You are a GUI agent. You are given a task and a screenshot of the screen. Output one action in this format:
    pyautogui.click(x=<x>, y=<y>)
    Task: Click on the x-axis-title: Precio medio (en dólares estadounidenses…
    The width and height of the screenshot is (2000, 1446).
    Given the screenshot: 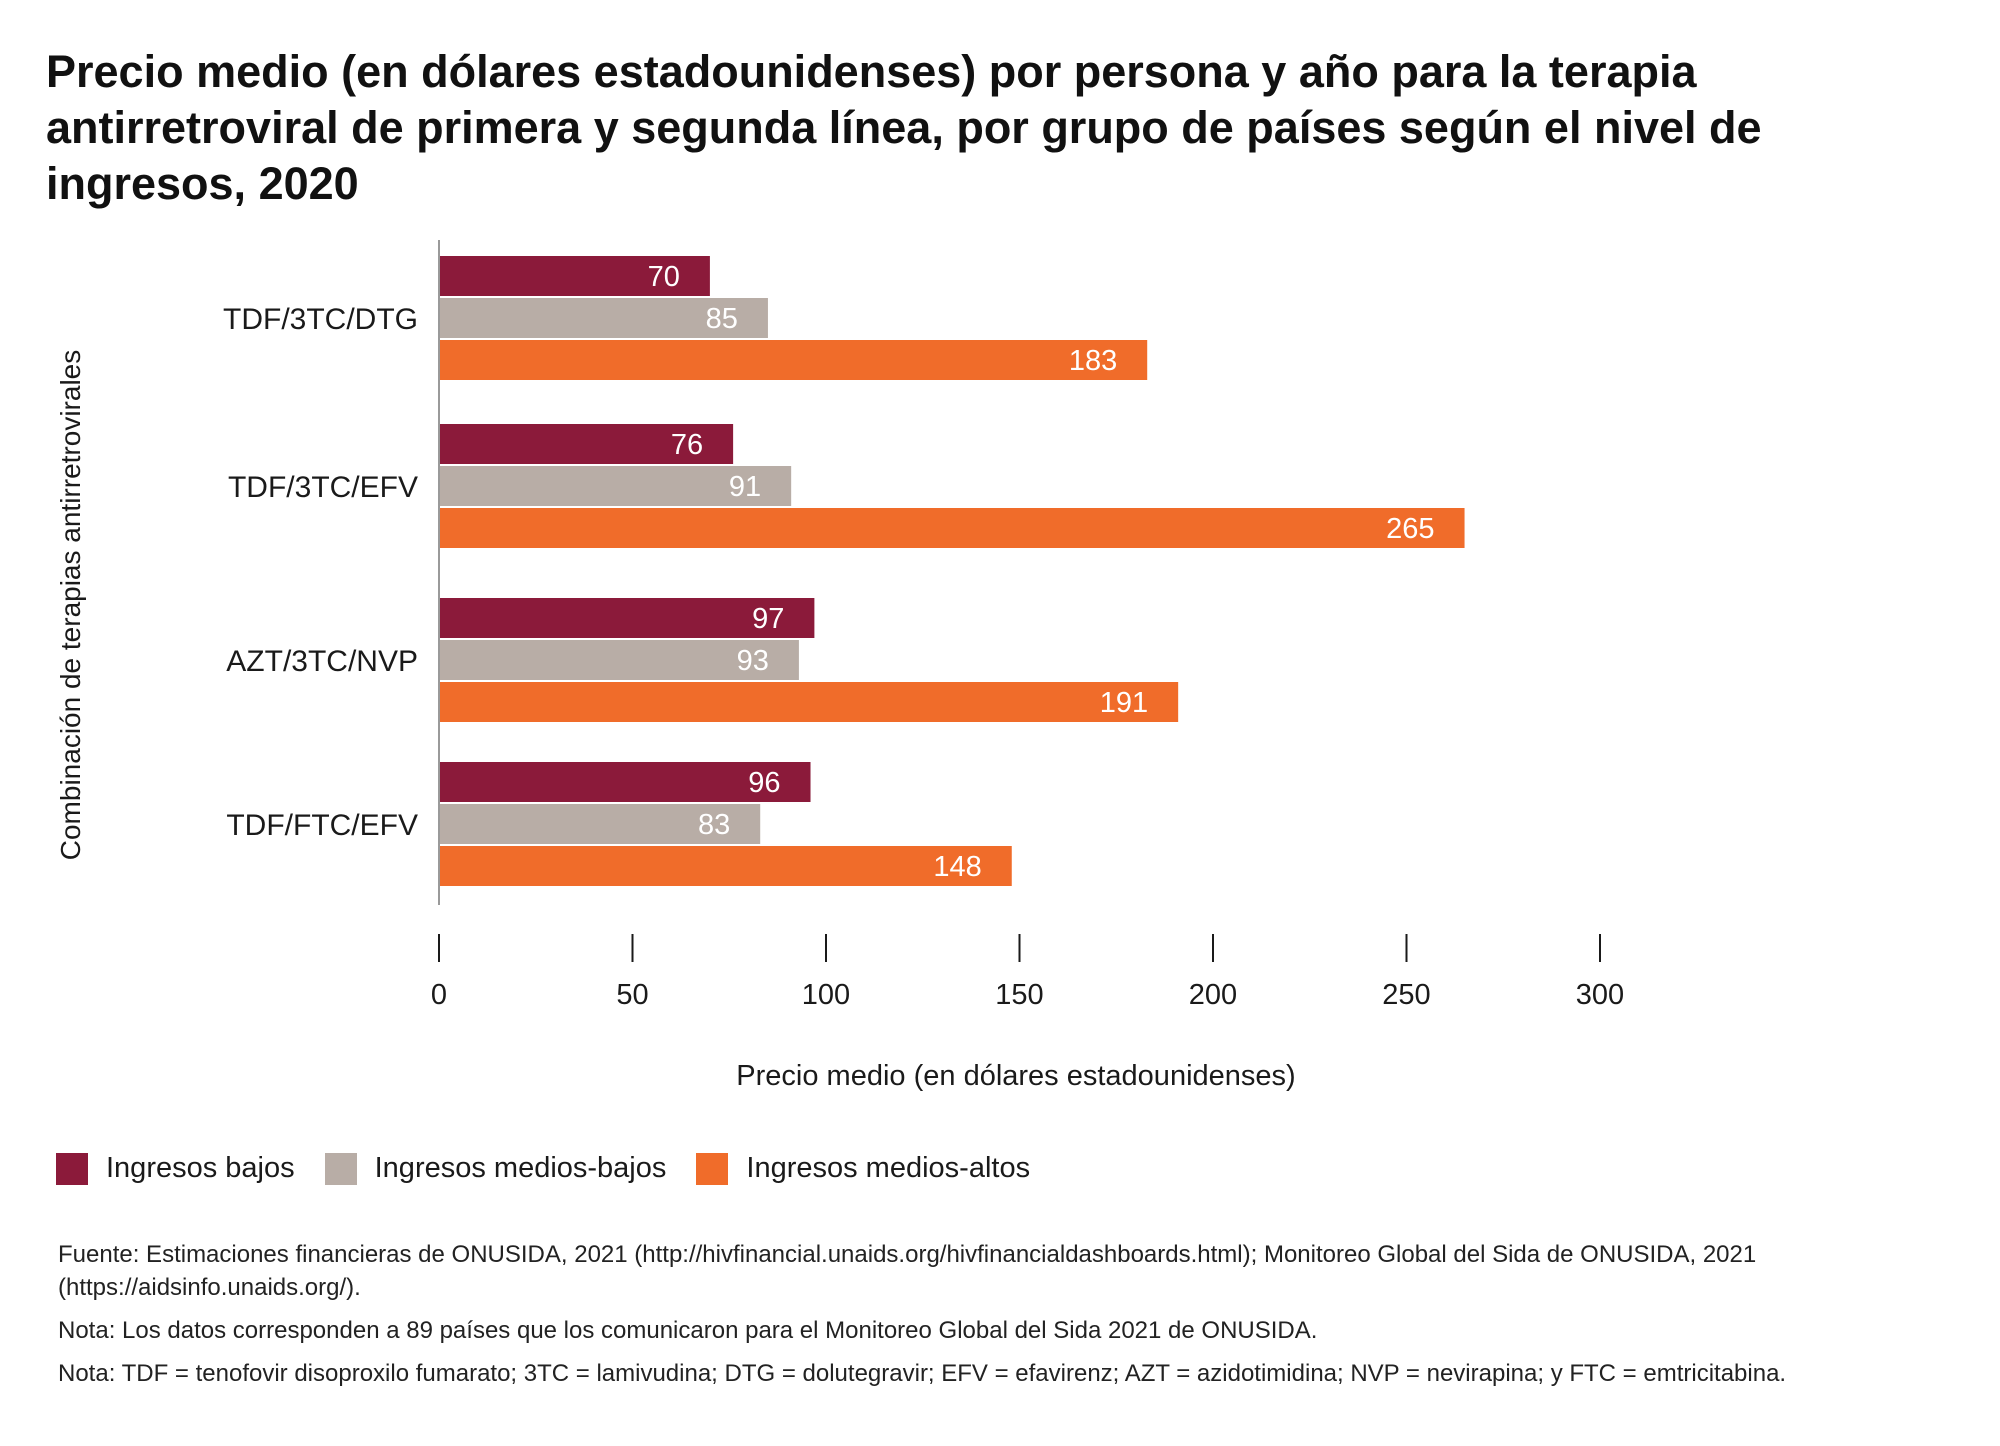 What is the action you would take?
    pyautogui.click(x=1015, y=1076)
    